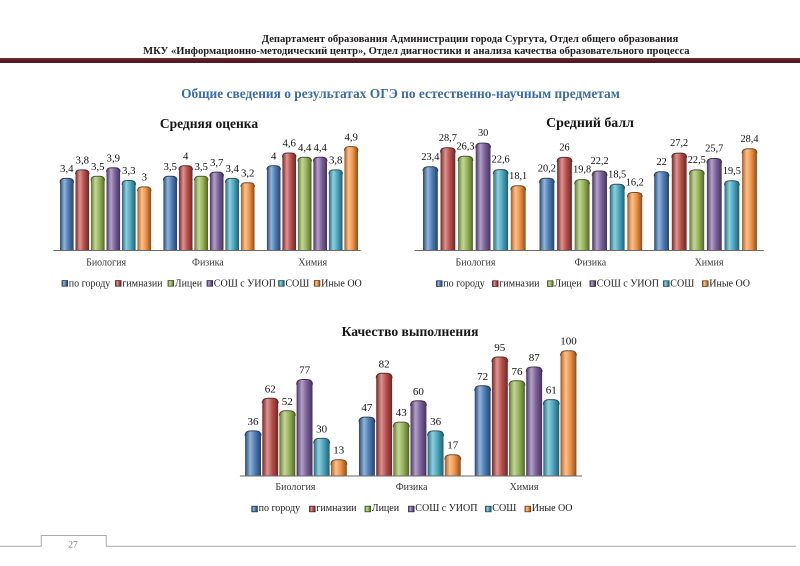 This screenshot has height=566, width=800. What do you see at coordinates (453, 446) in the screenshot?
I see `svg-text: 17` at bounding box center [453, 446].